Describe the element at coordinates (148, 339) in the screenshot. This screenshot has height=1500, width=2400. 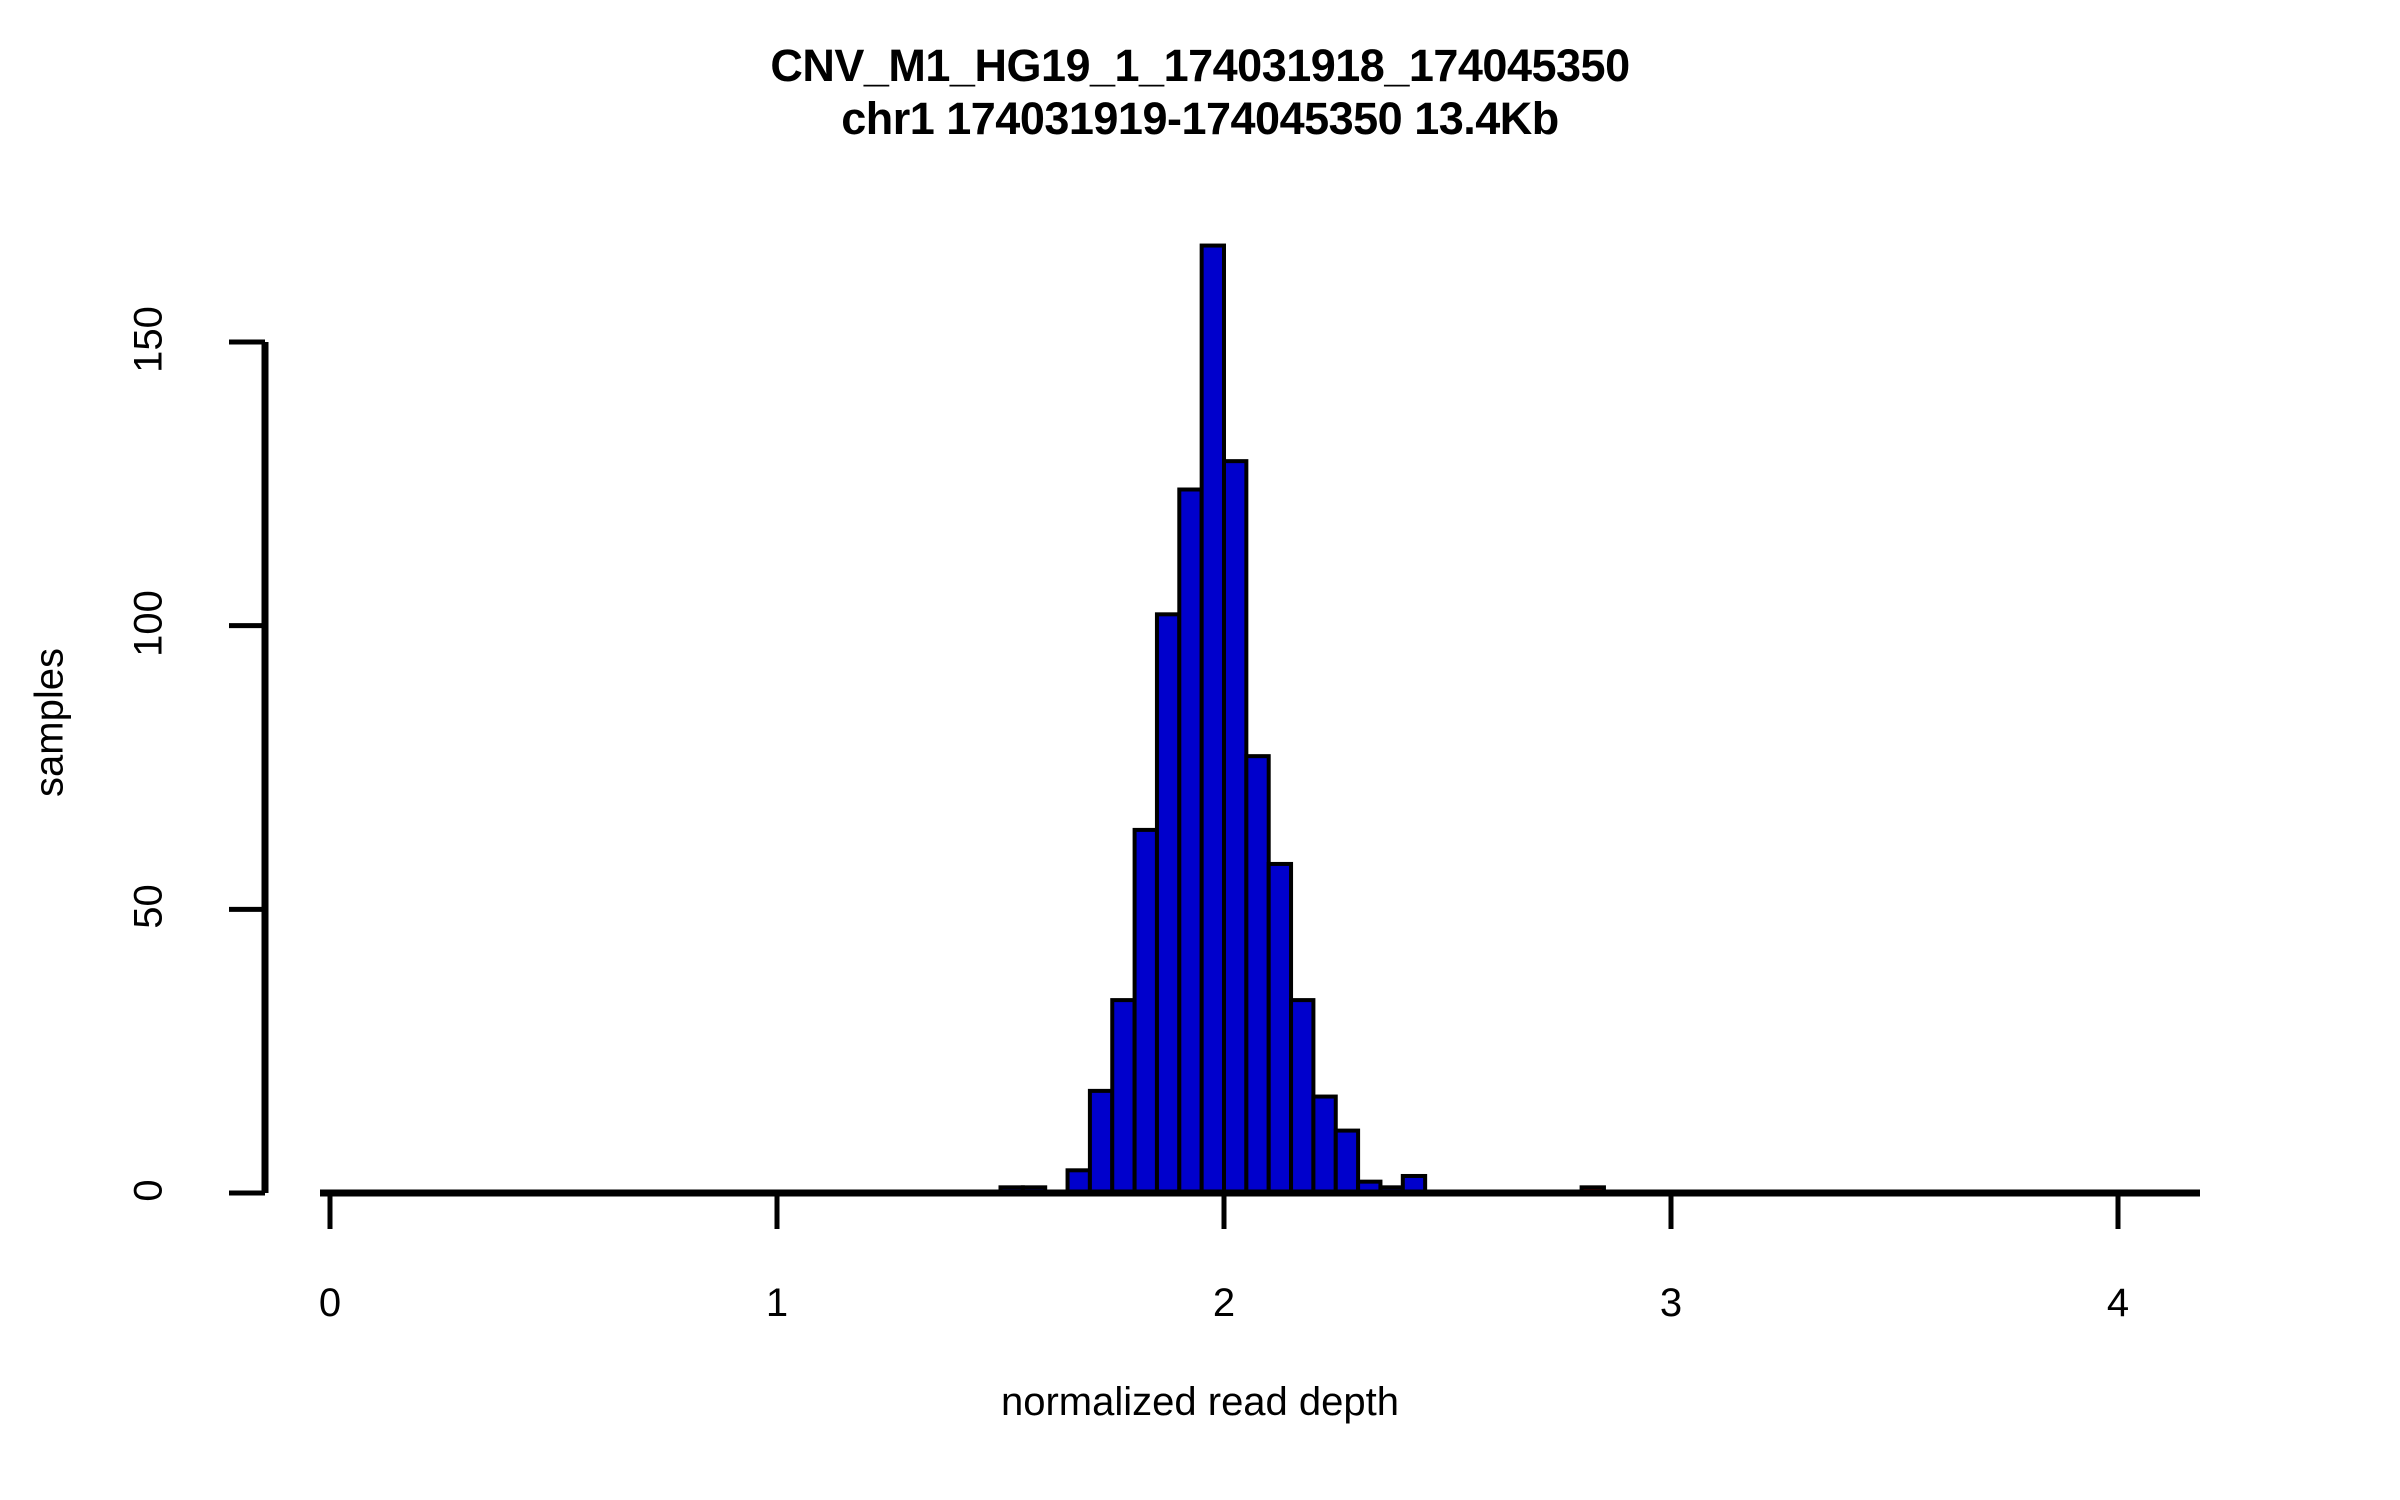
I see `y-axis-tick-label: 150` at that location.